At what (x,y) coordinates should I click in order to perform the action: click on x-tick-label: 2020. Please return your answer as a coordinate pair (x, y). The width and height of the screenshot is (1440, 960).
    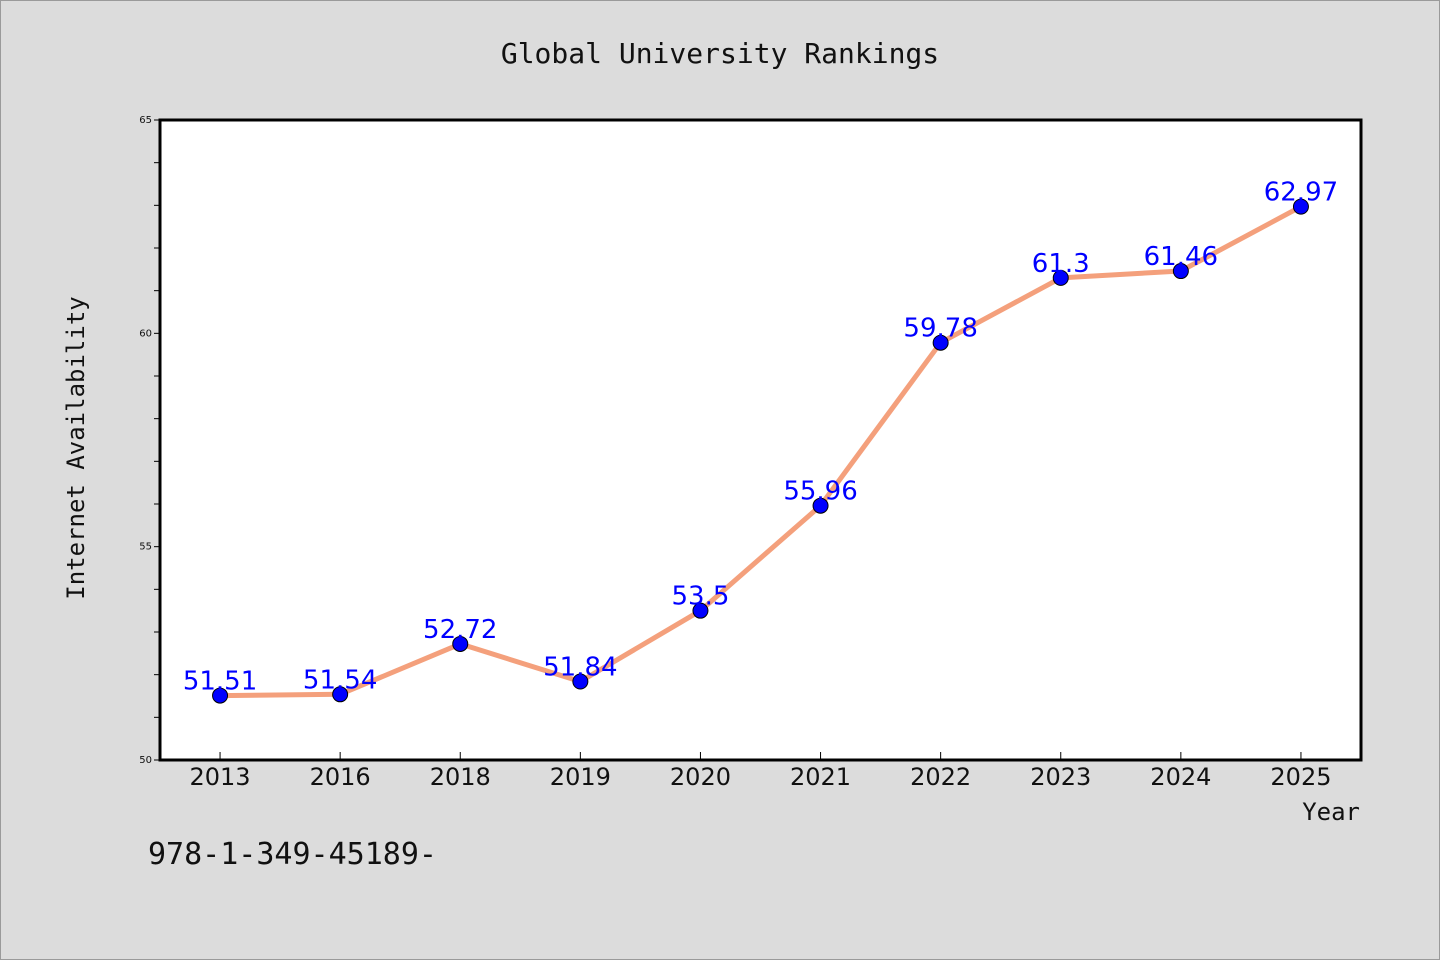
    Looking at the image, I should click on (700, 777).